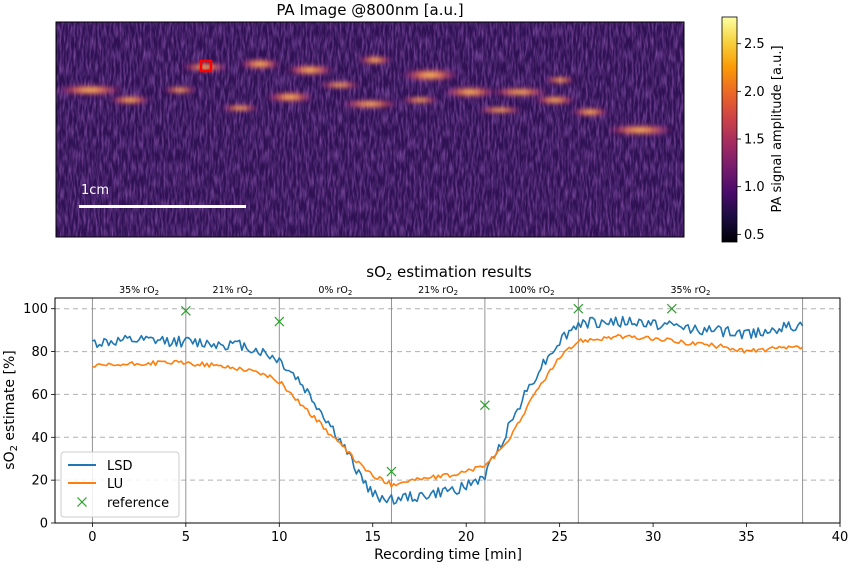 This screenshot has height=569, width=850. I want to click on so2-chart-title-prefix: sO, so click(376, 272).